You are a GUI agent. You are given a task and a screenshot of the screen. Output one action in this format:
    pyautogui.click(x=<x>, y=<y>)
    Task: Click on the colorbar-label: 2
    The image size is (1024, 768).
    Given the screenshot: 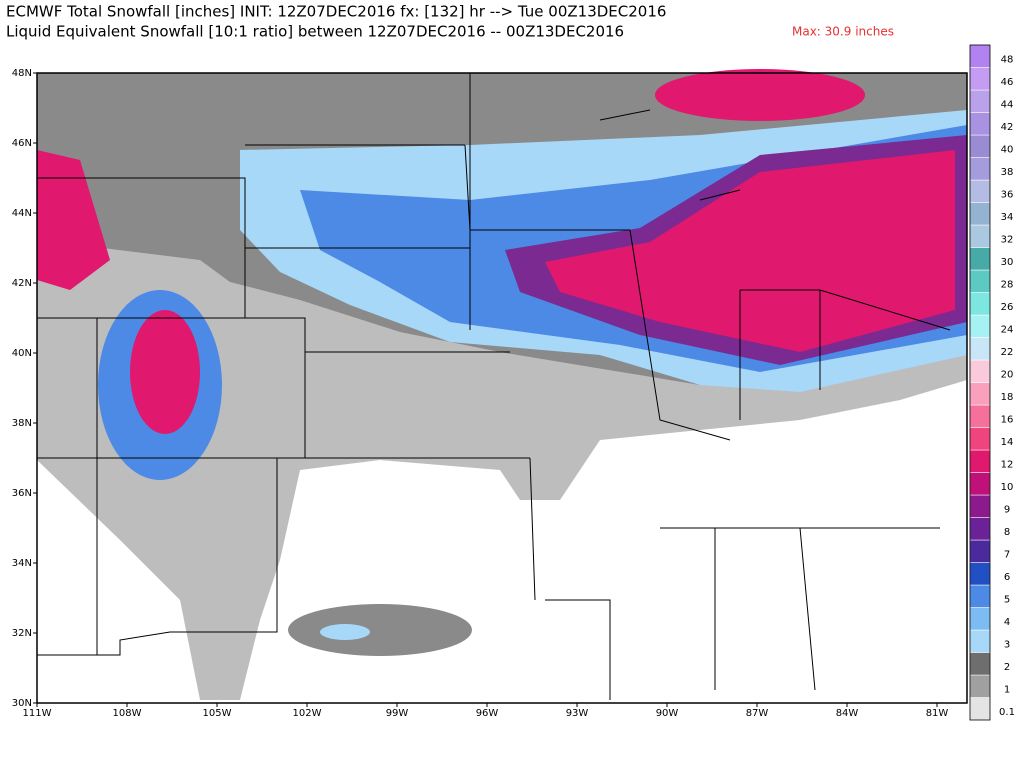 What is the action you would take?
    pyautogui.click(x=1007, y=667)
    